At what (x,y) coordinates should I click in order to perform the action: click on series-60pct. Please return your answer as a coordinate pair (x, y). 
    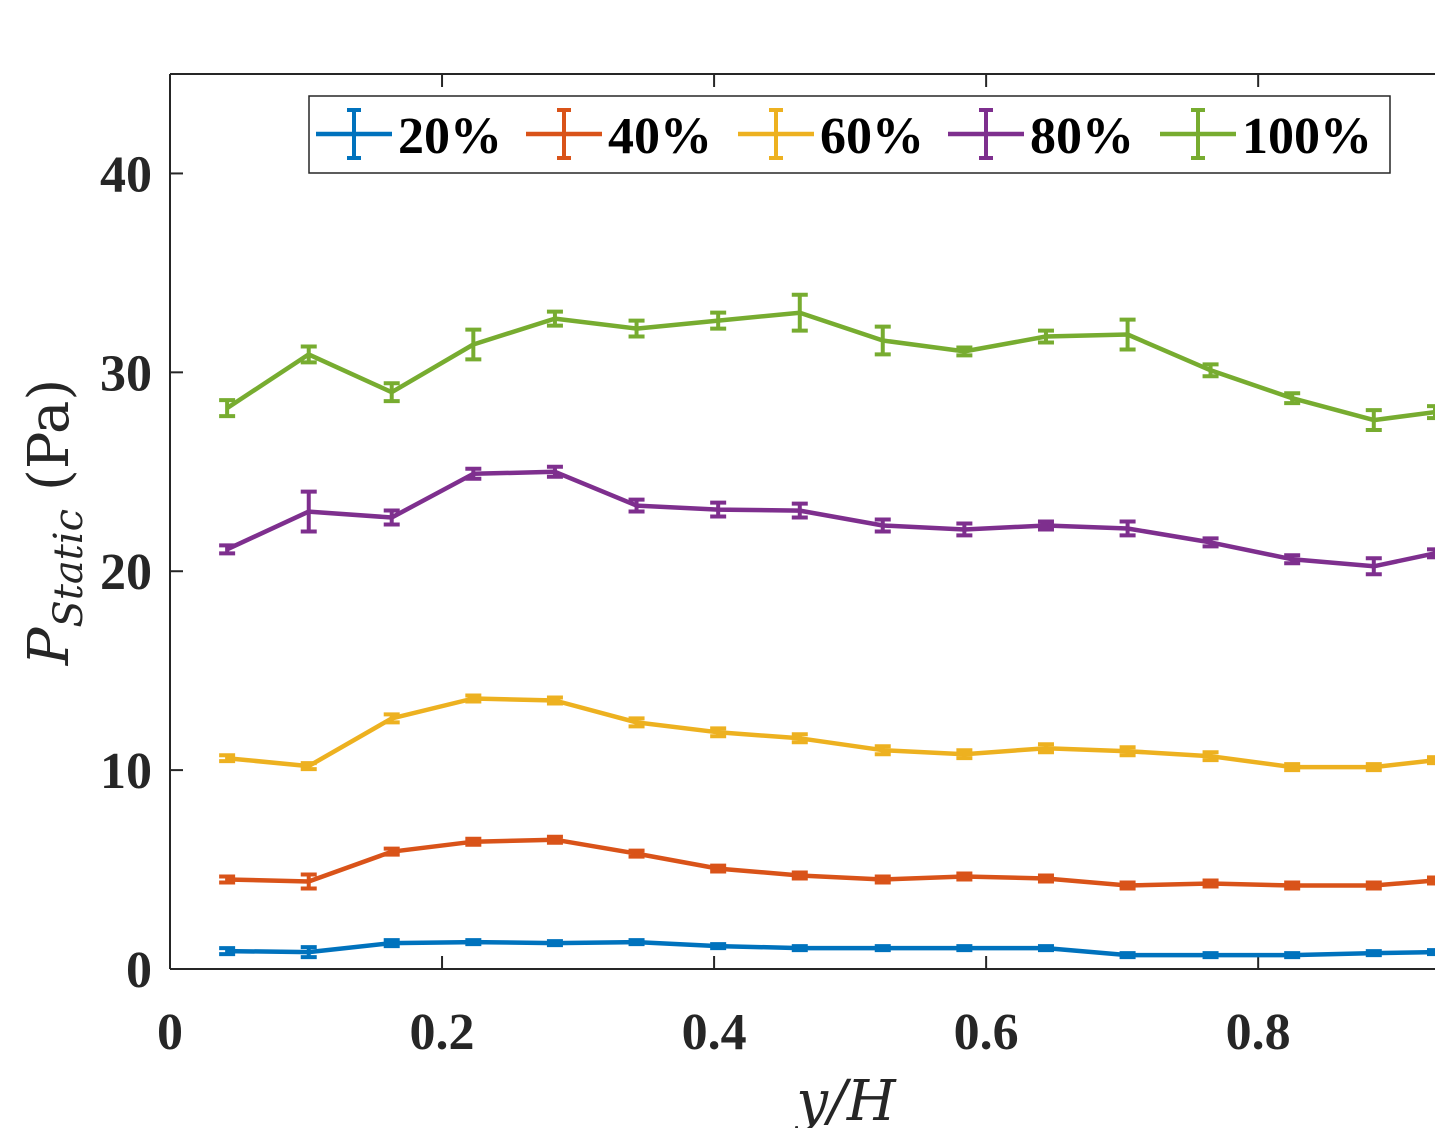
    Looking at the image, I should click on (827, 733).